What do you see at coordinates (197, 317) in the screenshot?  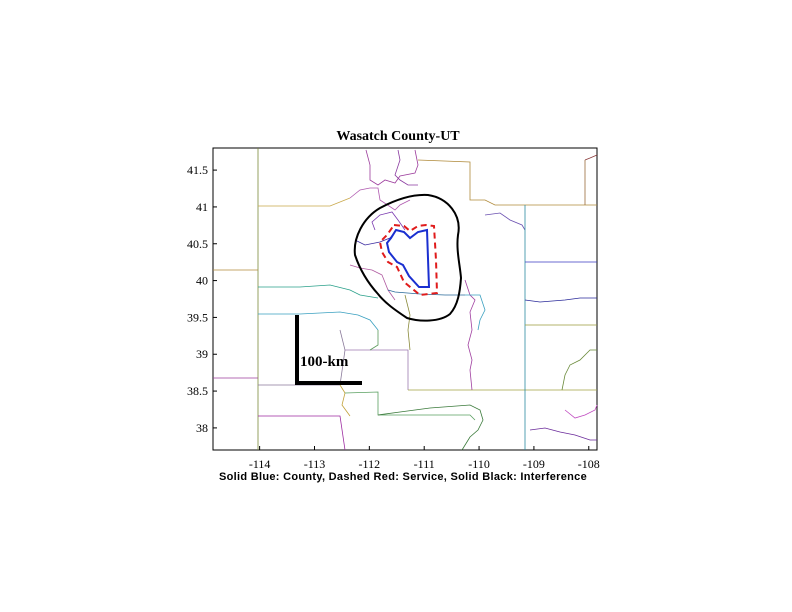 I see `y-tick-label: 39.5` at bounding box center [197, 317].